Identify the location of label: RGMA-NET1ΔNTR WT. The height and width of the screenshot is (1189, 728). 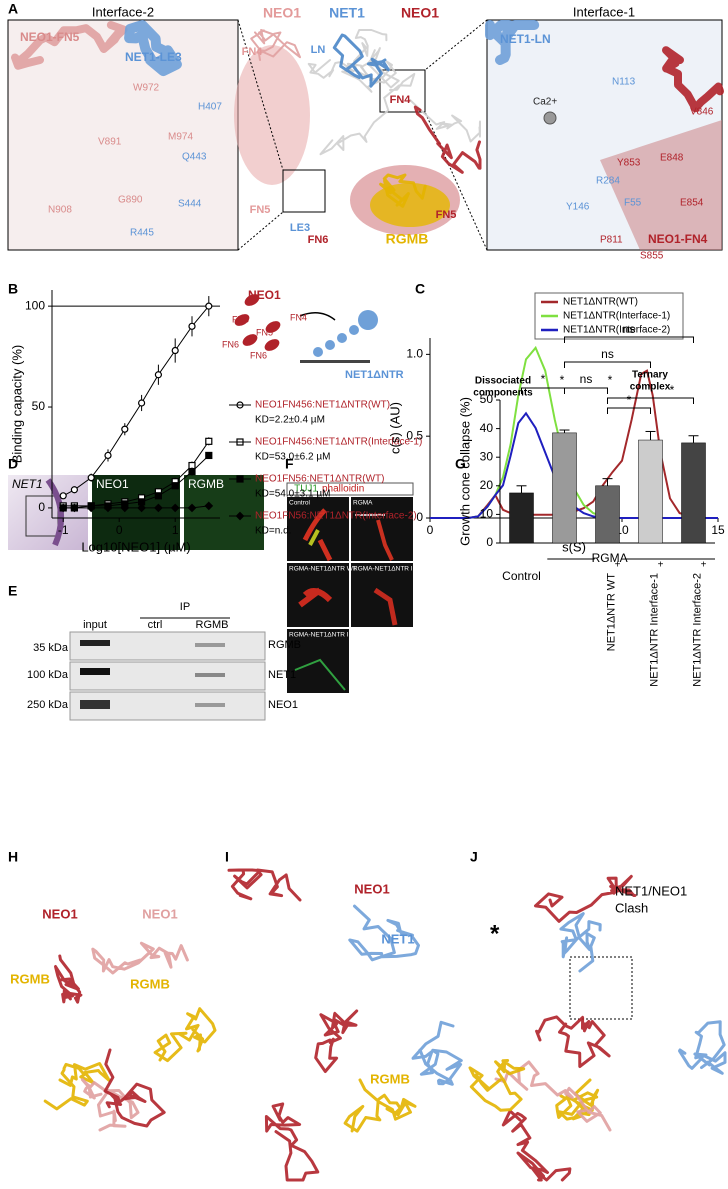
(323, 569).